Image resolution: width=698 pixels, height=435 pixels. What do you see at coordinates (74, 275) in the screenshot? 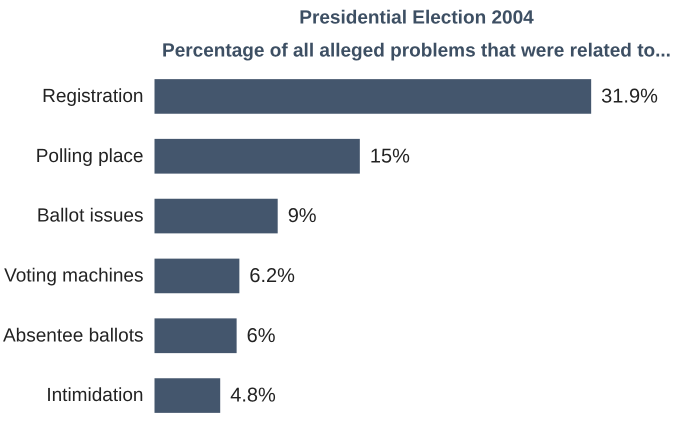
I see `y-tick-label: Voting machines` at bounding box center [74, 275].